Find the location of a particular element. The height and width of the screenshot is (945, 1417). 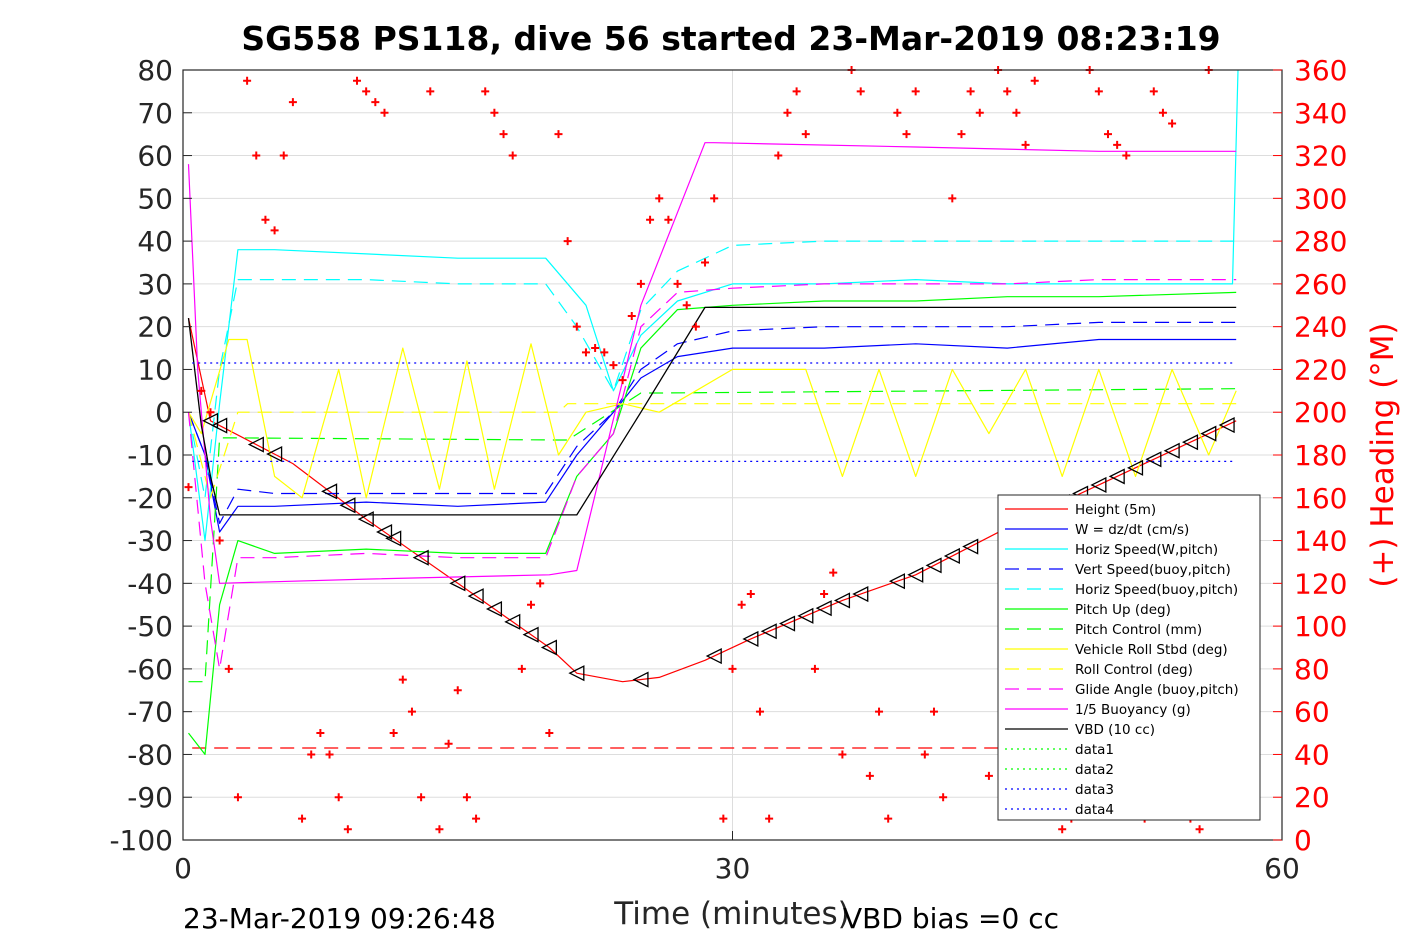

legend-label: Glide Angle (buoy,pitch) is located at coordinates (1157, 690).